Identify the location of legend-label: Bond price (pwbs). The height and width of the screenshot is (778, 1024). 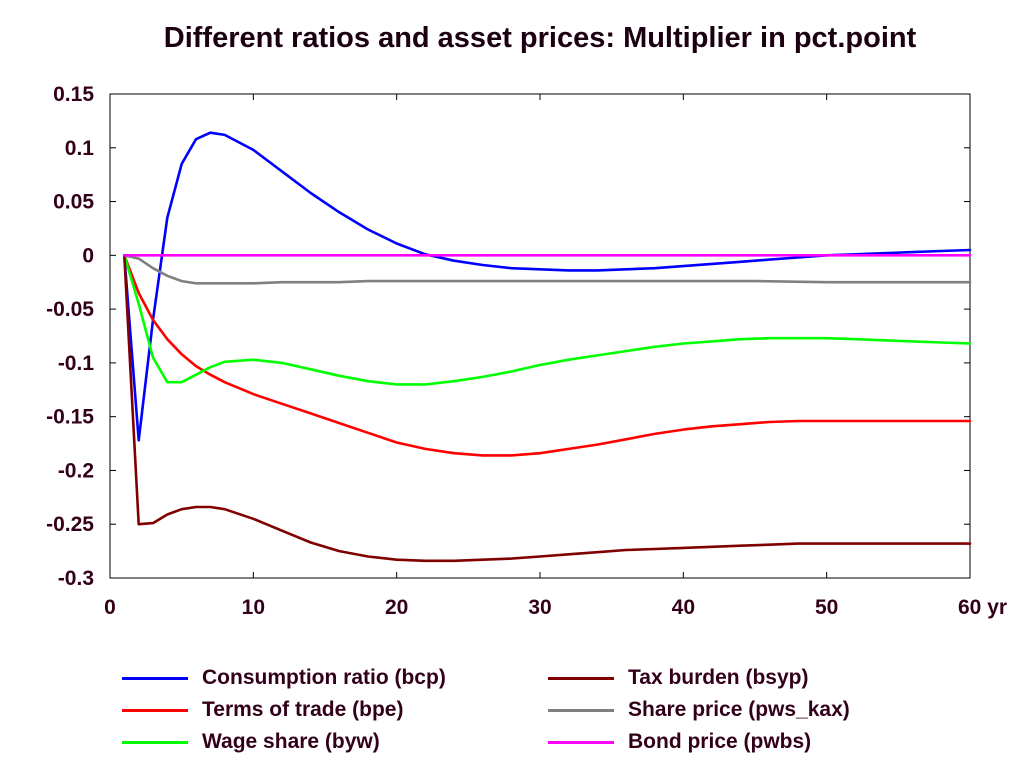
(720, 741).